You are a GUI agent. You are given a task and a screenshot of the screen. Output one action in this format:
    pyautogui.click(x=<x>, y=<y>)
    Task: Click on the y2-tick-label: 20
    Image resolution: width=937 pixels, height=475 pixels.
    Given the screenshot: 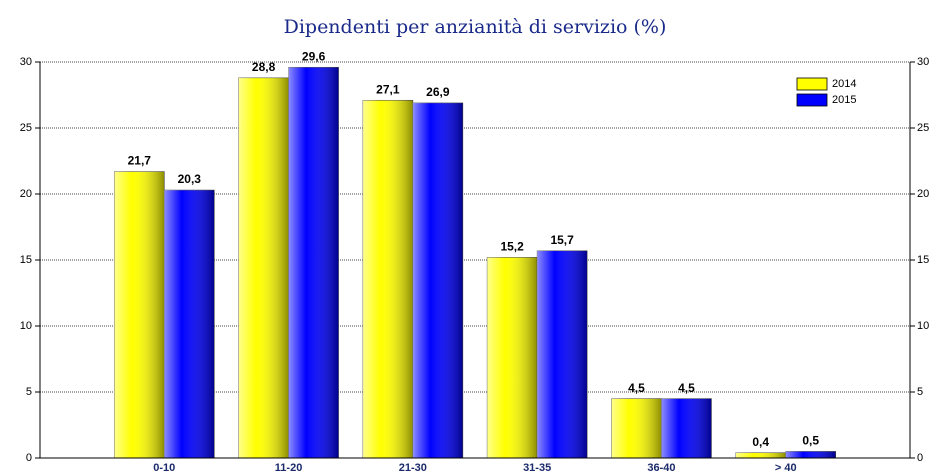 What is the action you would take?
    pyautogui.click(x=923, y=194)
    